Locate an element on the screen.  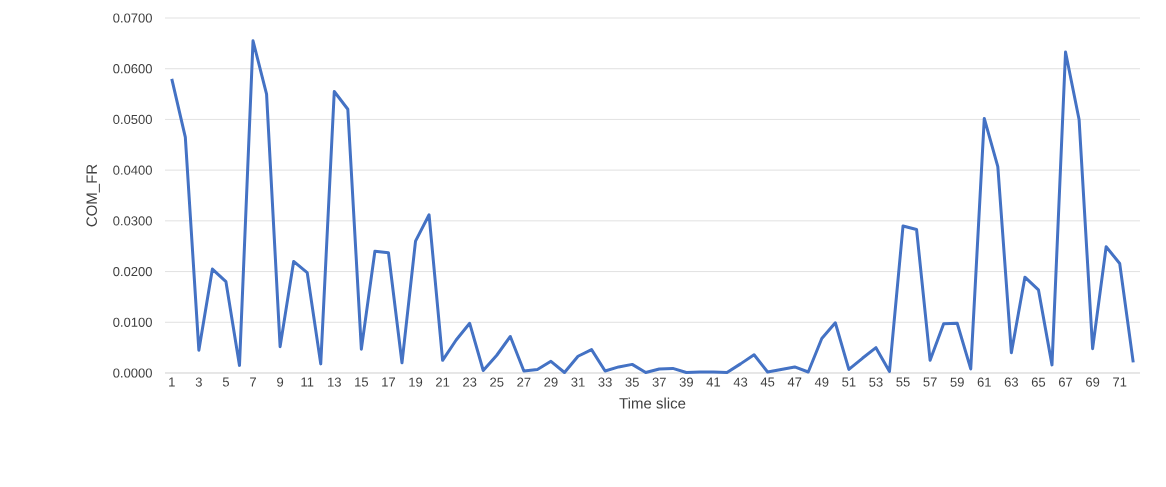
x-tick-label: 67 is located at coordinates (1065, 382).